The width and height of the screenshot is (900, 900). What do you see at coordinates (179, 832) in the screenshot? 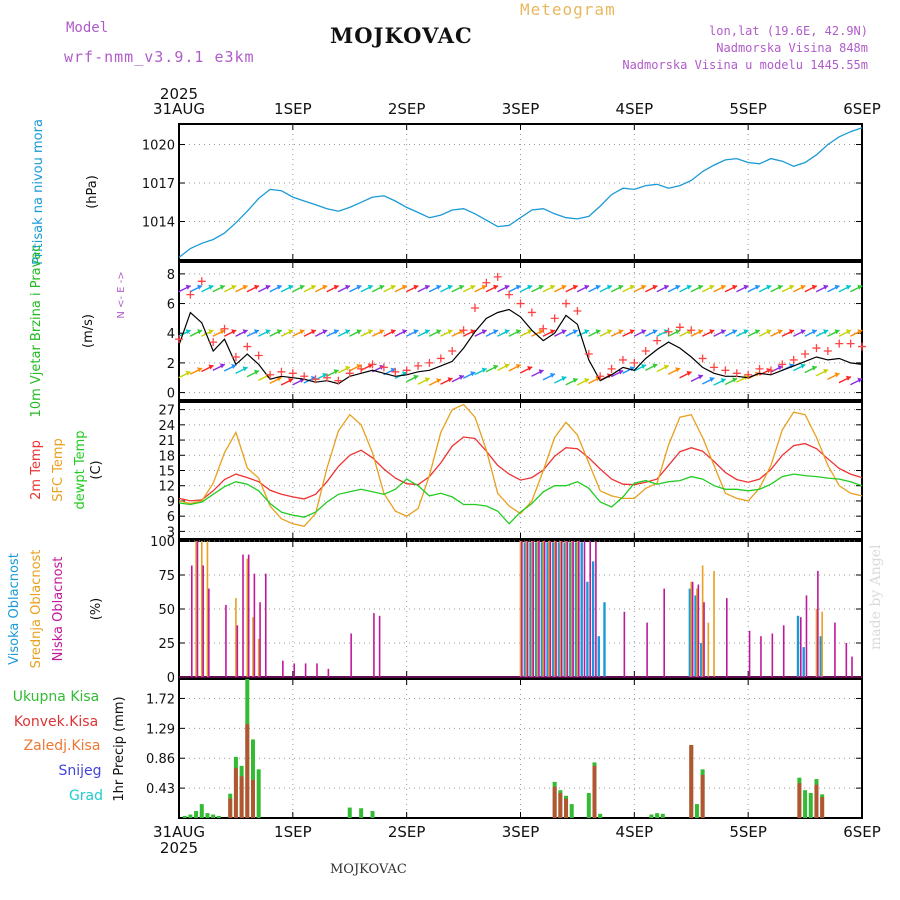
I see `bottom-time-label: 31AUG` at bounding box center [179, 832].